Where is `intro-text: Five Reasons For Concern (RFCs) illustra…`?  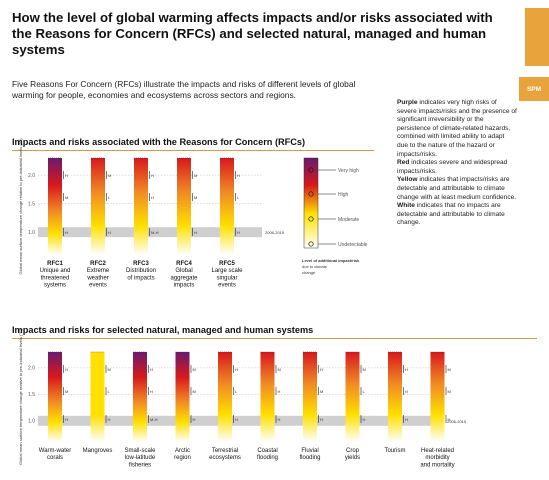
intro-text: Five Reasons For Concern (RFCs) illustra… is located at coordinates (184, 90).